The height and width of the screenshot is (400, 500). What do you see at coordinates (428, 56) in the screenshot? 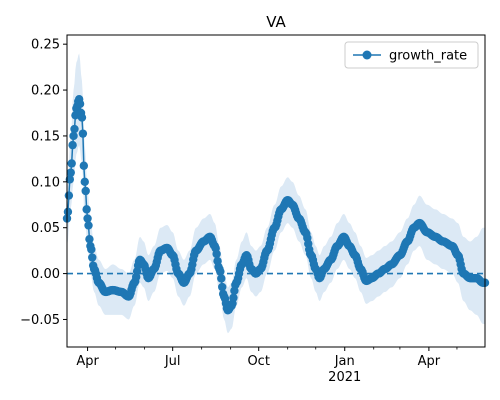
I see `legend-label: growth_rate` at bounding box center [428, 56].